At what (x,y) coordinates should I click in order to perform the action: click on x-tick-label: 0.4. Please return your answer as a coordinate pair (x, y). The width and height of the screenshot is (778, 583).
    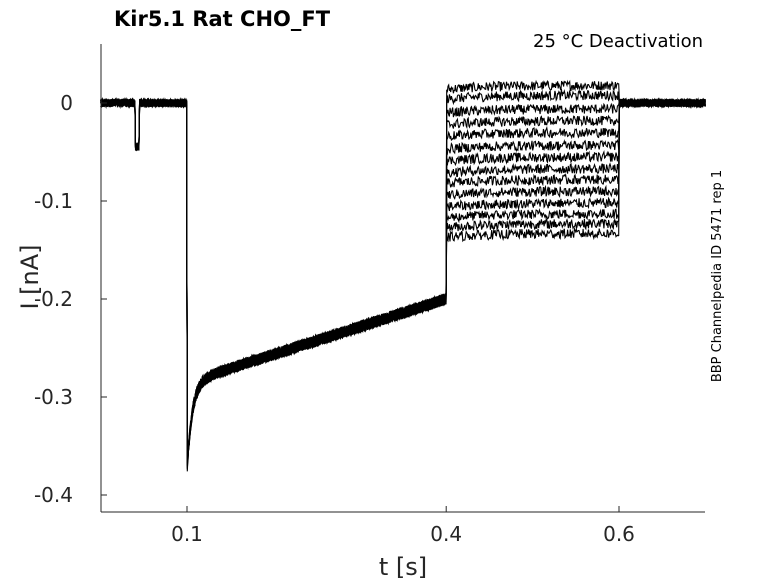
    Looking at the image, I should click on (446, 534).